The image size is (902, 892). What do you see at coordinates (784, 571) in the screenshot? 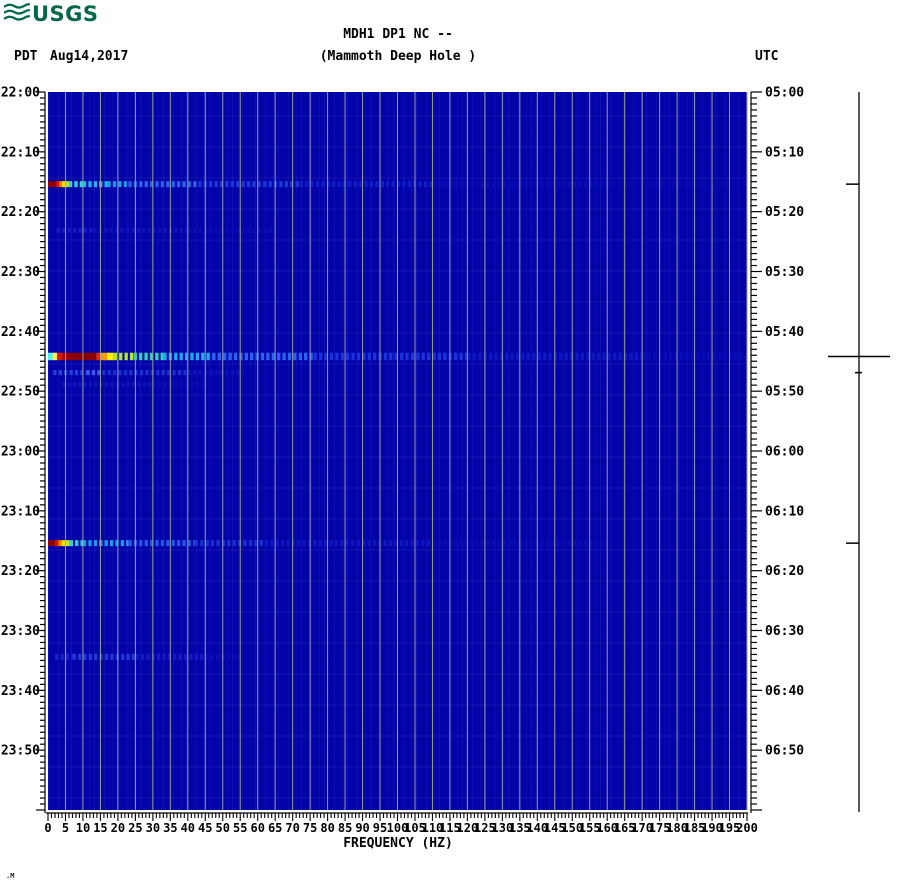
I see `right-axis-time-label: 06:20` at bounding box center [784, 571].